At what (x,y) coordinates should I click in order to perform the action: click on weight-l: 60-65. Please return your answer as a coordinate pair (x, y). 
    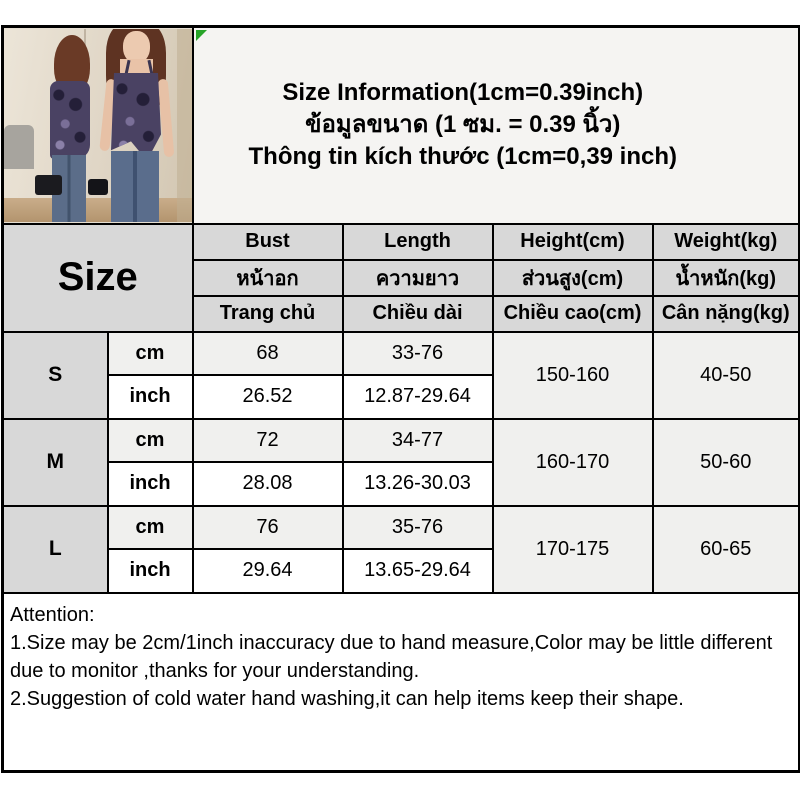
    Looking at the image, I should click on (725, 549).